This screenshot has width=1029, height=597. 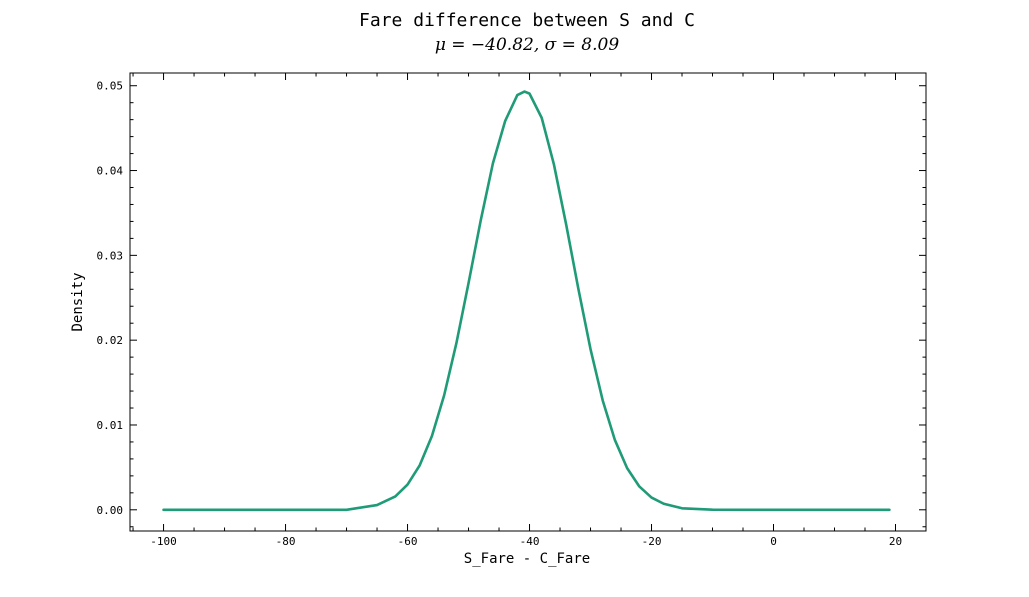 What do you see at coordinates (110, 340) in the screenshot?
I see `y-tick-label: 0.02` at bounding box center [110, 340].